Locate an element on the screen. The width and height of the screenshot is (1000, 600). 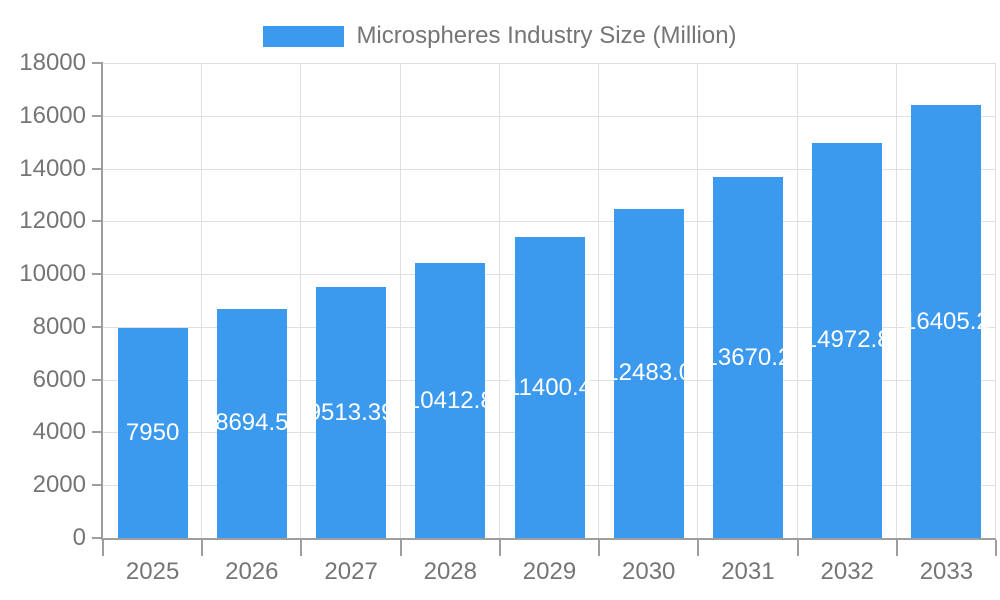
x-axis-label: 2026 is located at coordinates (252, 571).